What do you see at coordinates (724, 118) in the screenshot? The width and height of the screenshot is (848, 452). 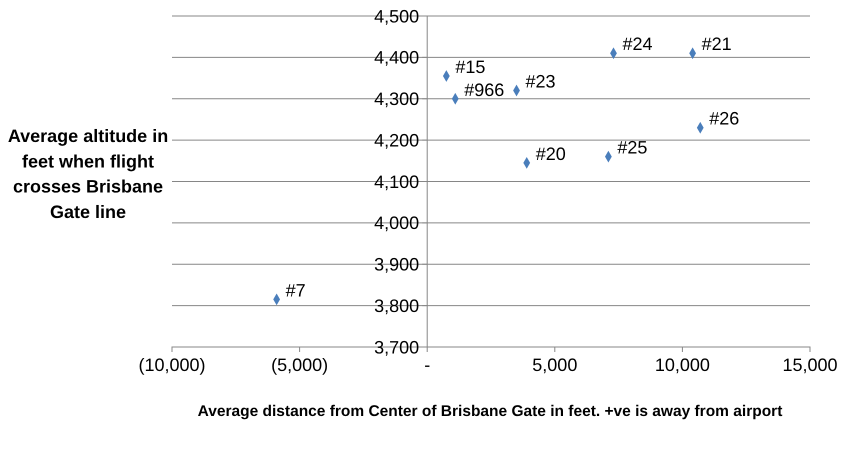 I see `annotation: #26` at bounding box center [724, 118].